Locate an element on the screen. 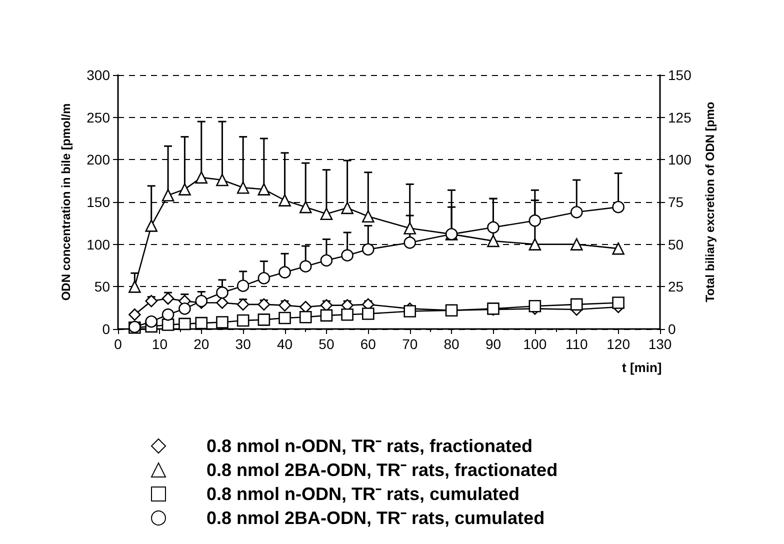  legend-label: 0.8 nmol n-ODN, TR⁻ rats, fractionated is located at coordinates (369, 446).